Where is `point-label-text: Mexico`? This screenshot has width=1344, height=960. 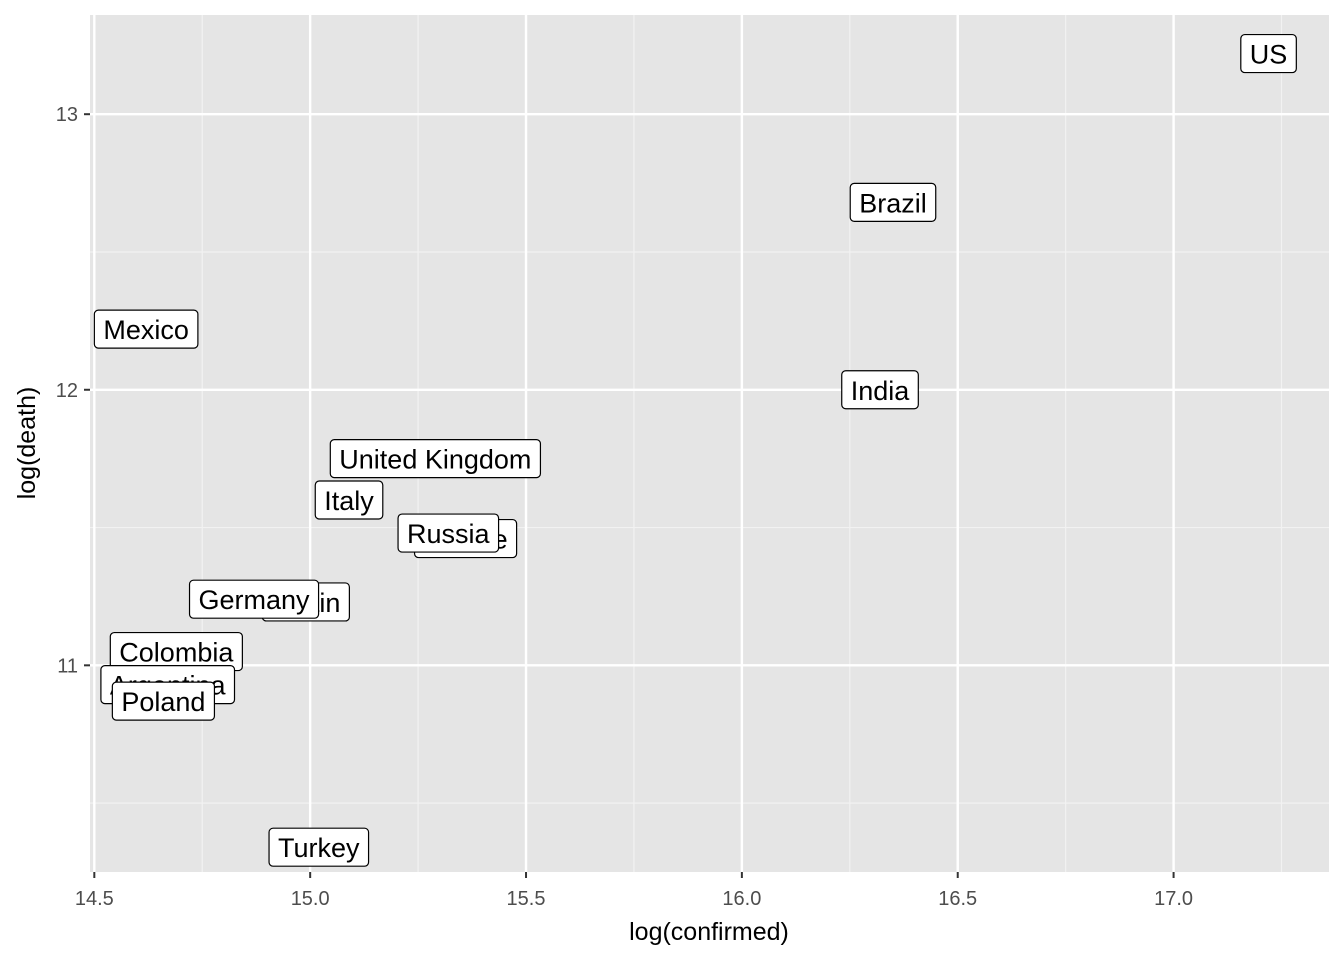
point-label-text: Mexico is located at coordinates (146, 330).